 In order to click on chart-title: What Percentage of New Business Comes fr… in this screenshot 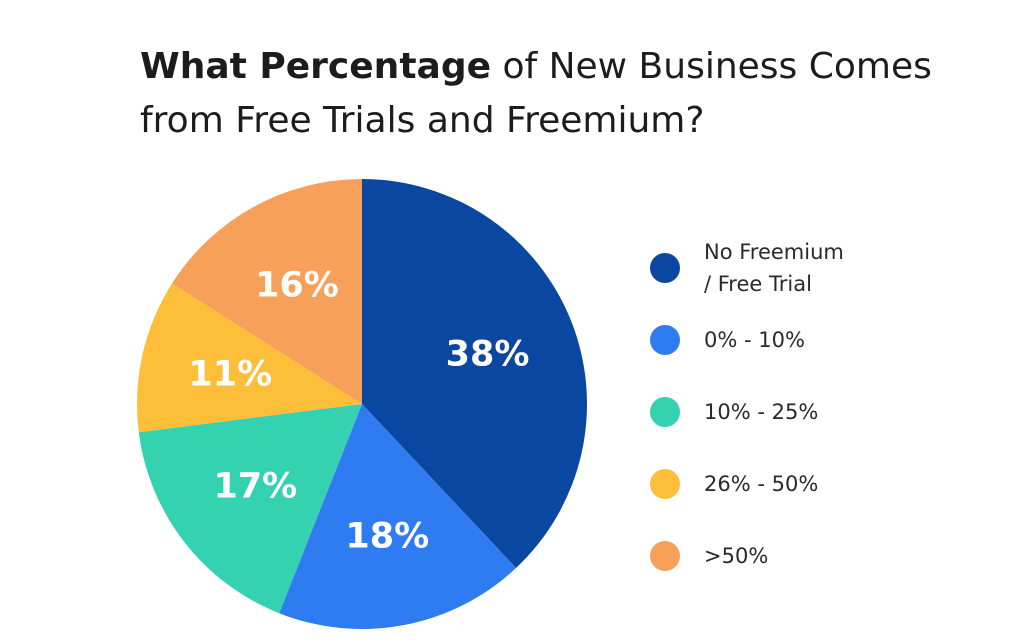, I will do `click(550, 94)`.